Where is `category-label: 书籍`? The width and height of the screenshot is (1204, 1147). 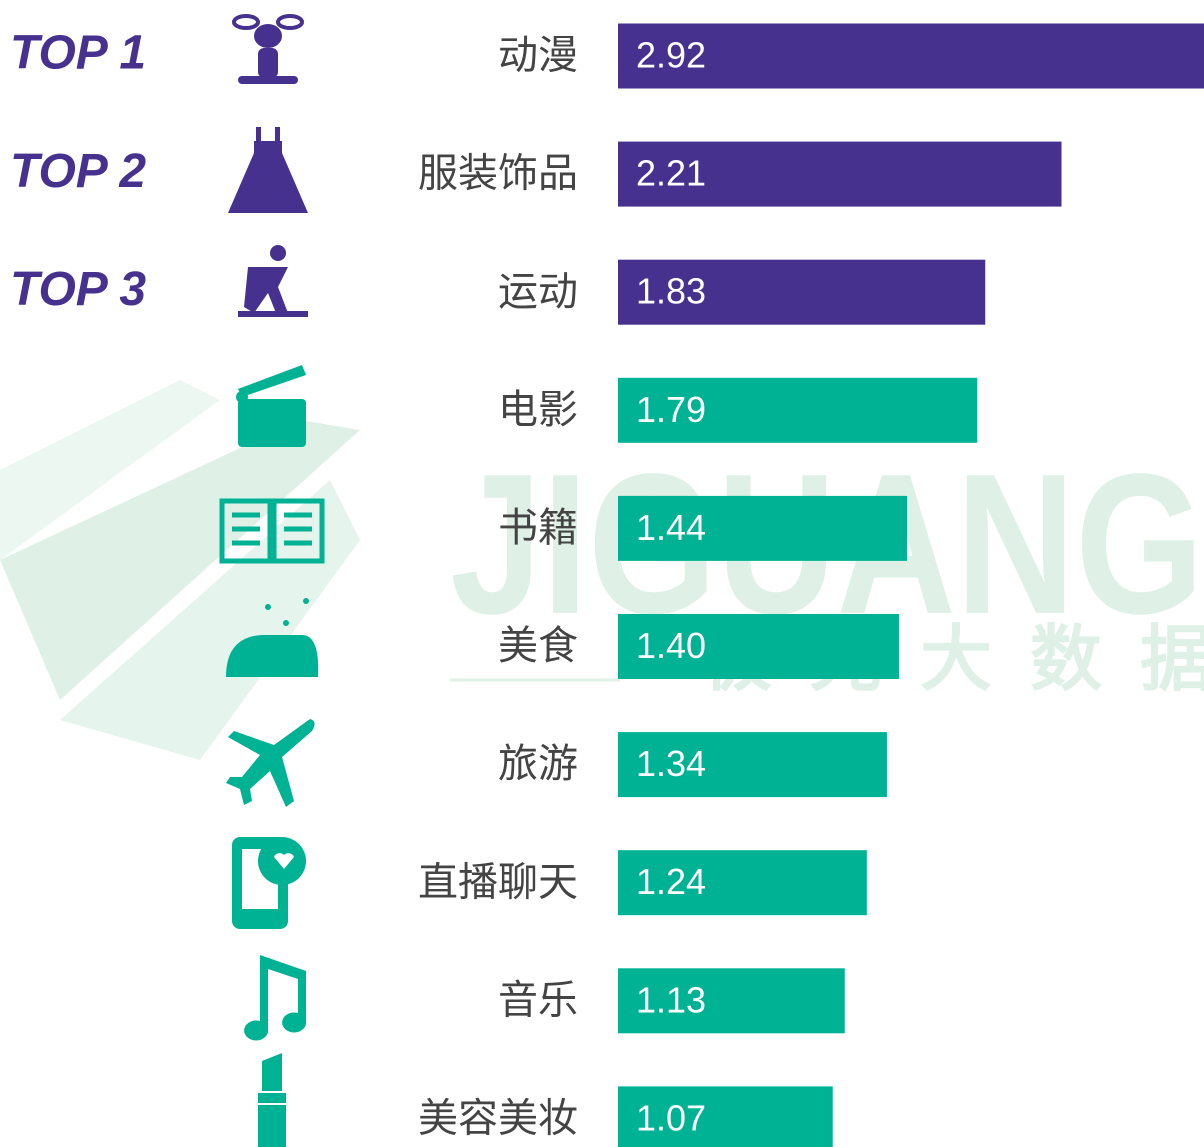 category-label: 书籍 is located at coordinates (538, 528).